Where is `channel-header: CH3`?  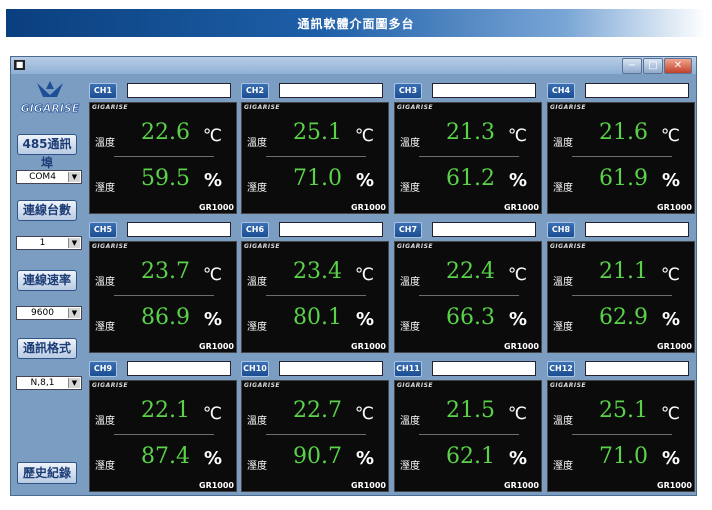
channel-header: CH3 is located at coordinates (468, 91).